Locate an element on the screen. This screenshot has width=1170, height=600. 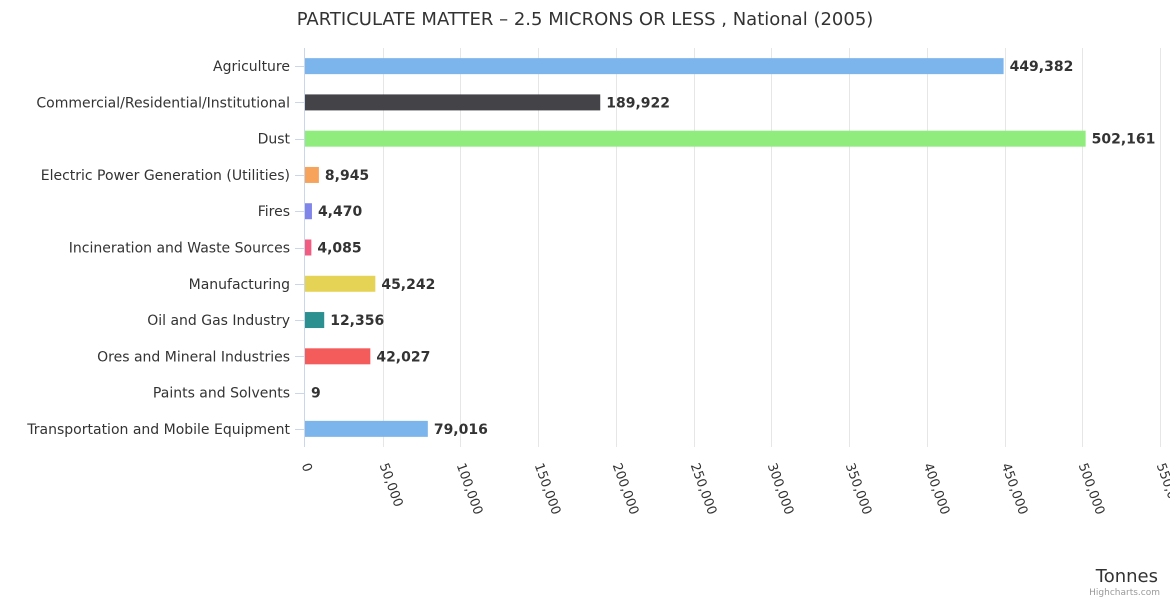
tick-label: 300,000 is located at coordinates (780, 489).